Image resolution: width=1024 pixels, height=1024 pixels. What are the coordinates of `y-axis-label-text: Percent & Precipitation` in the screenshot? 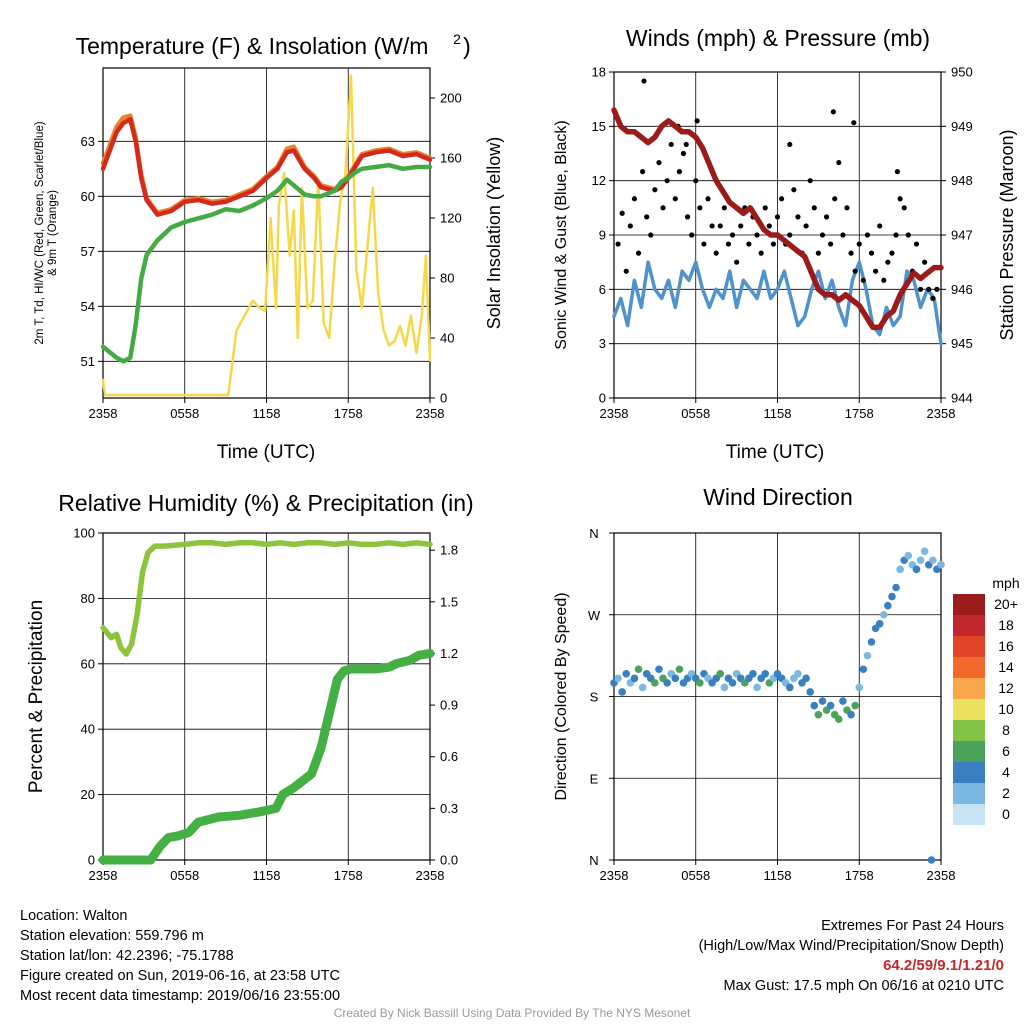 It's located at (36, 696).